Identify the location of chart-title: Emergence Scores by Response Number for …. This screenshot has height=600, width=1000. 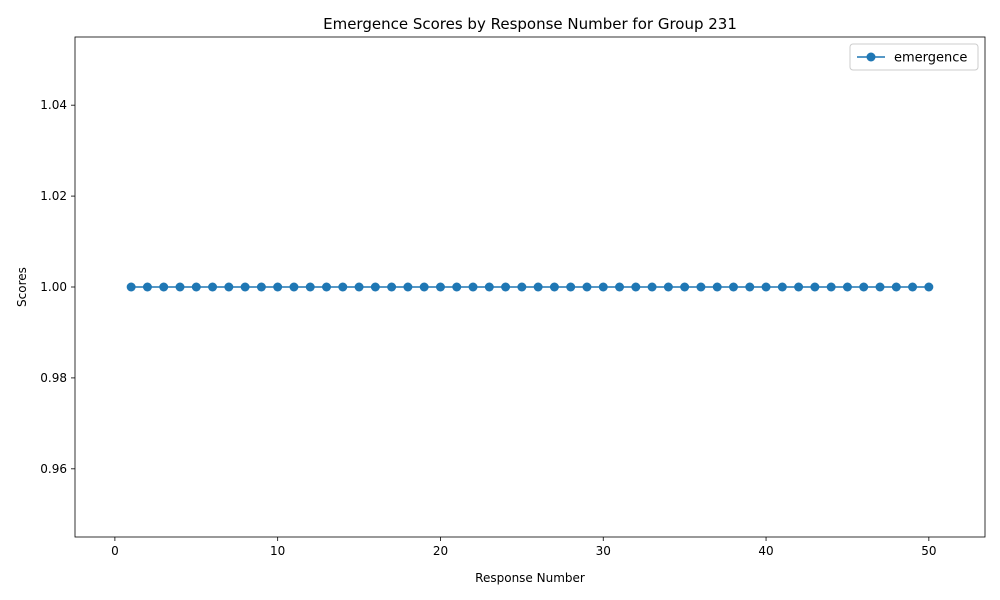
(530, 24).